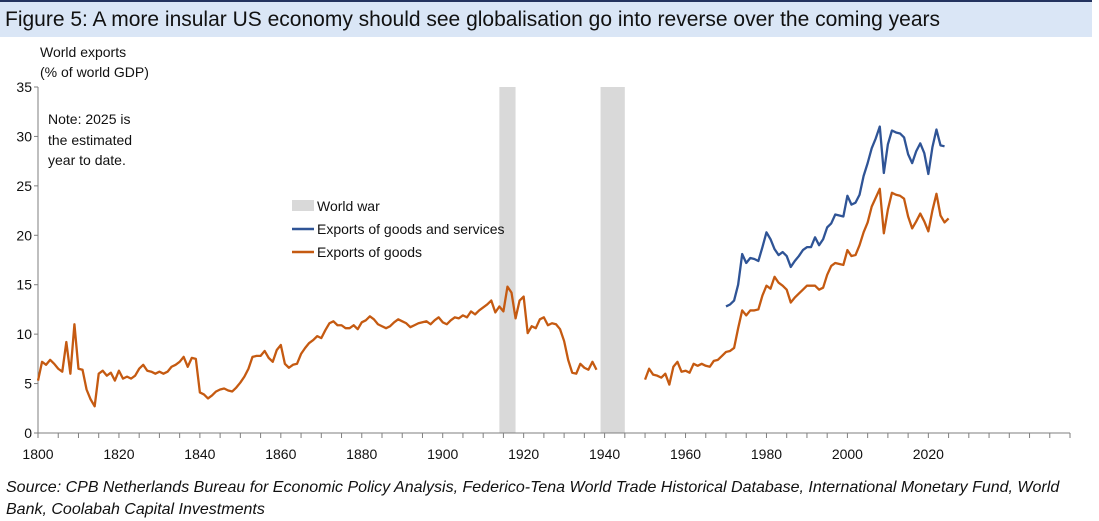 The width and height of the screenshot is (1099, 521). I want to click on y-axis-label-line-2: (% of world GDP), so click(94, 72).